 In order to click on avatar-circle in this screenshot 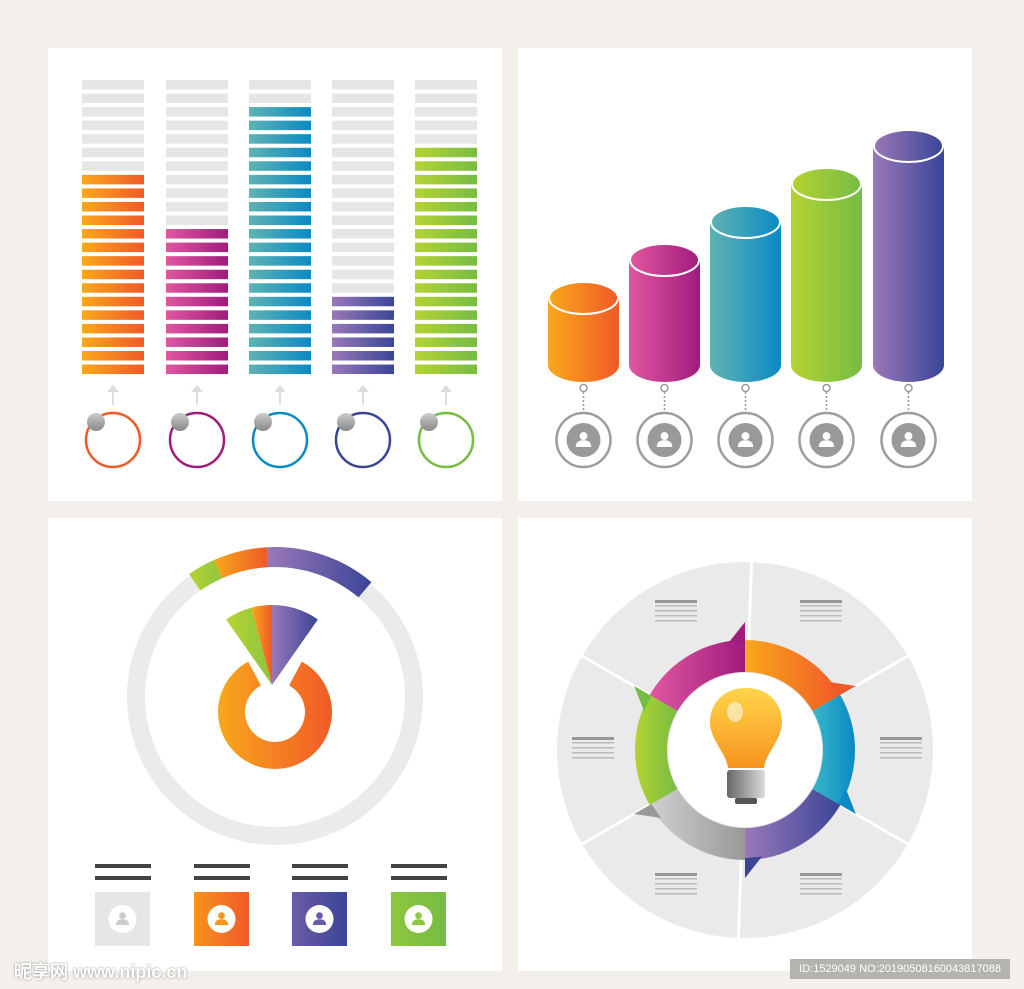, I will do `click(583, 440)`.